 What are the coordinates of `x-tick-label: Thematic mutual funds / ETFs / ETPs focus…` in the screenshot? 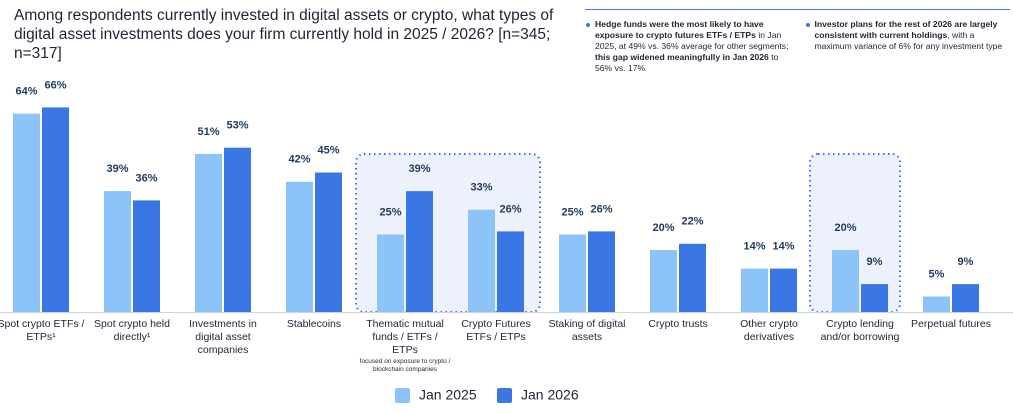 It's located at (405, 346).